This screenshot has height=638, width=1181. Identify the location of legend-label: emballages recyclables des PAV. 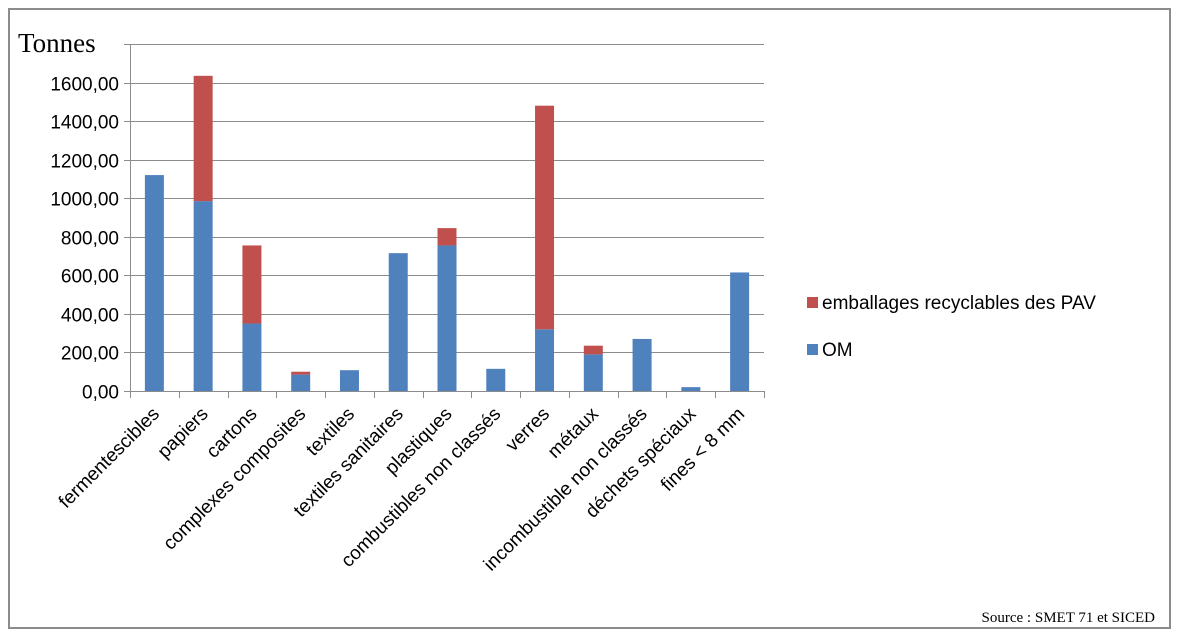
(959, 303).